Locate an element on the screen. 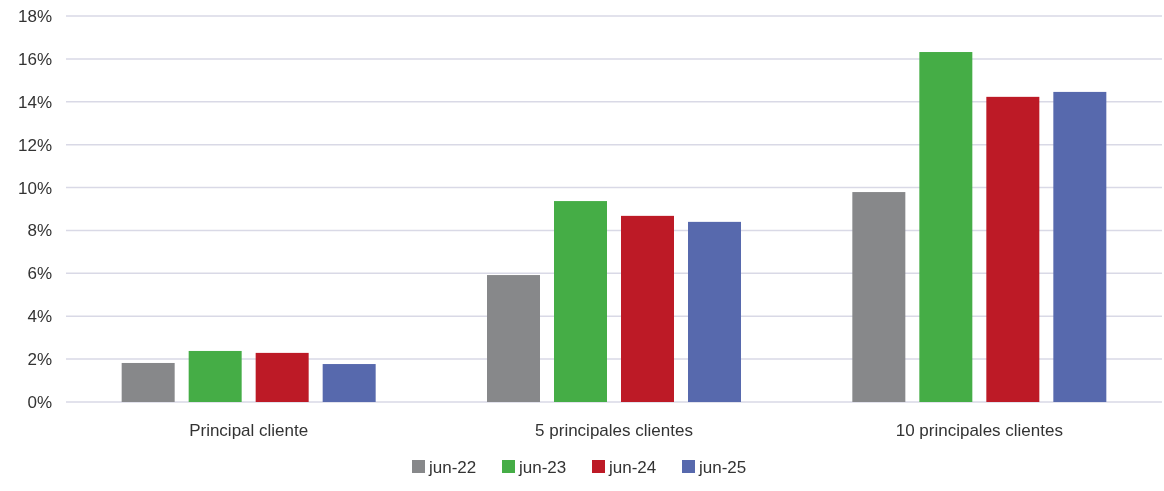  y-tick-label: 14% is located at coordinates (34, 102).